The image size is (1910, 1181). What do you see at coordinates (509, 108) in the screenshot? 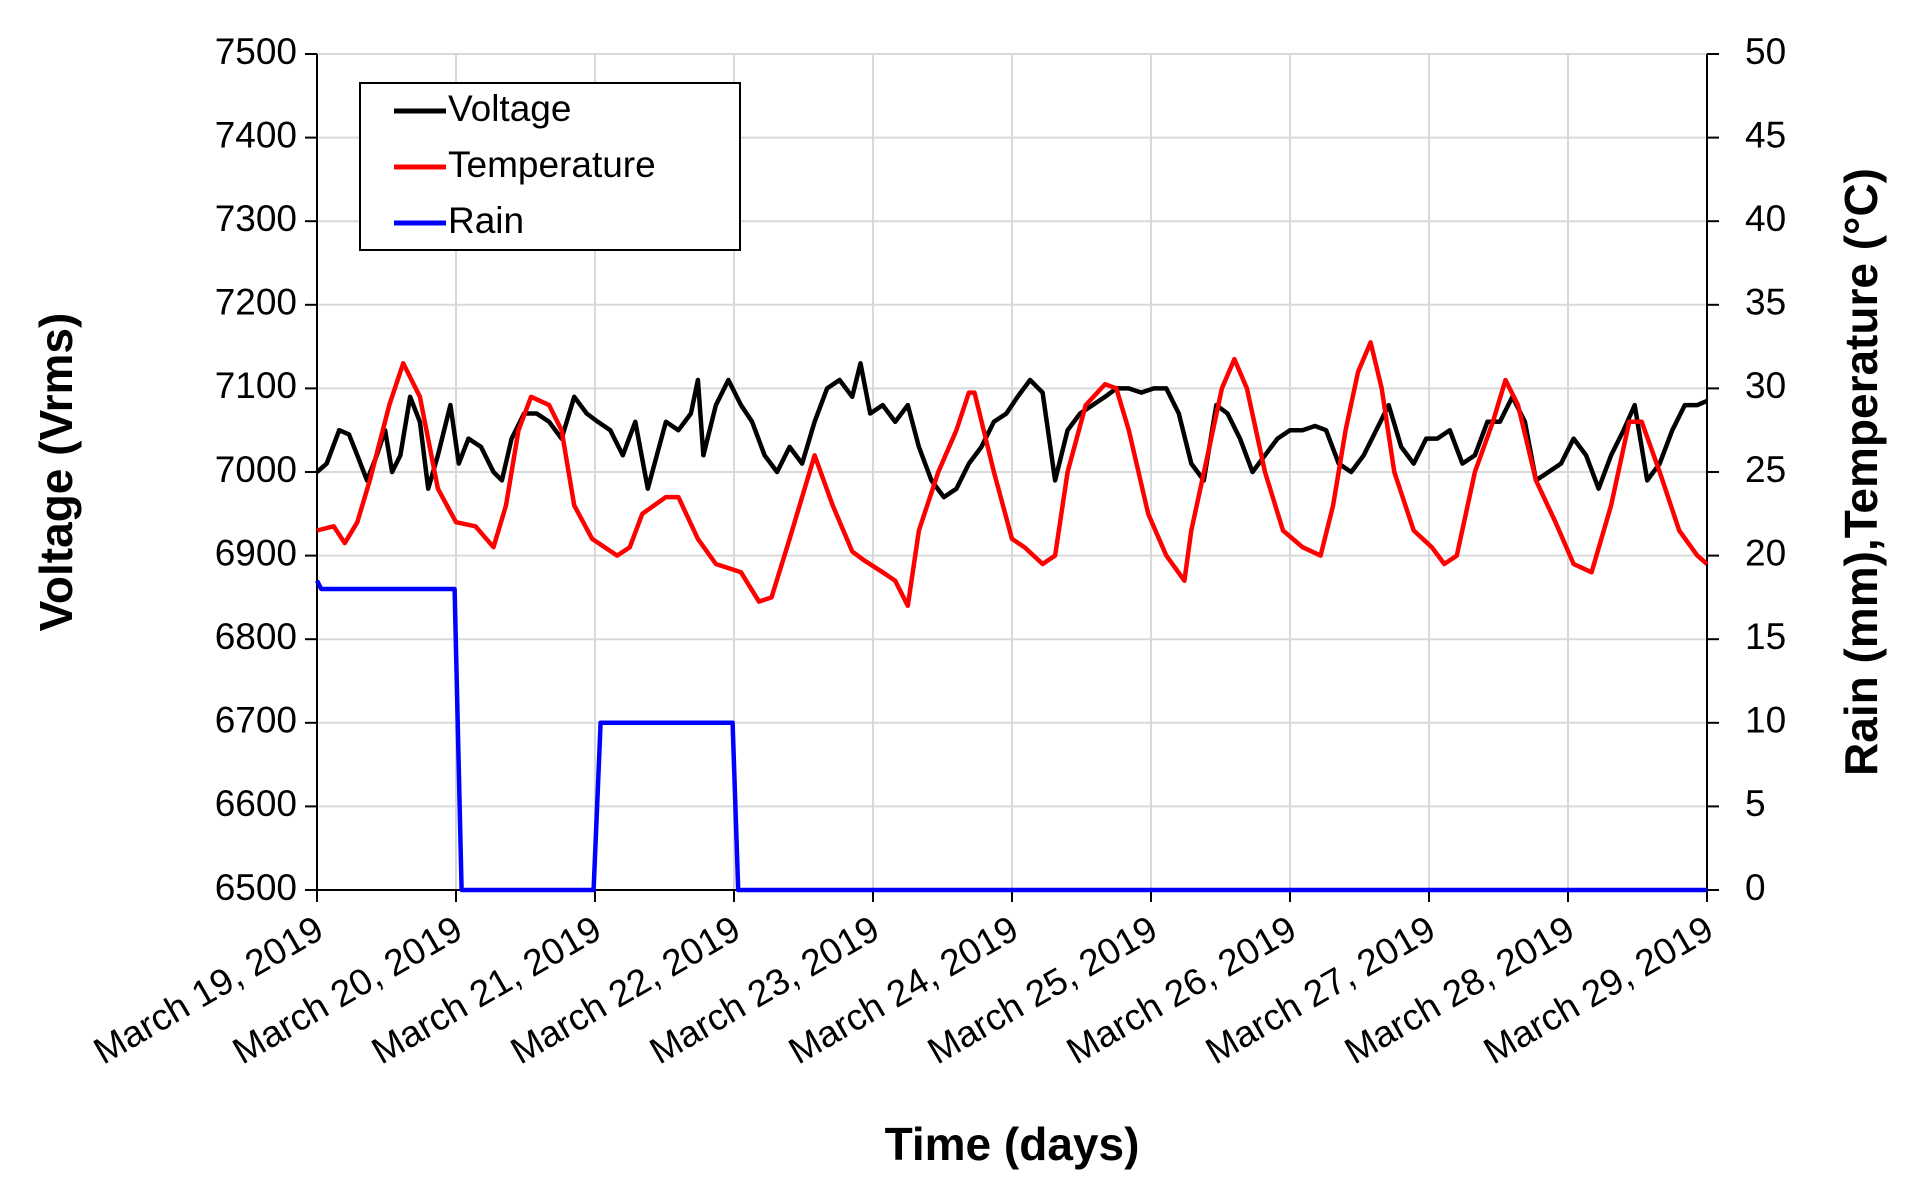
I see `legend-label: Voltage` at bounding box center [509, 108].